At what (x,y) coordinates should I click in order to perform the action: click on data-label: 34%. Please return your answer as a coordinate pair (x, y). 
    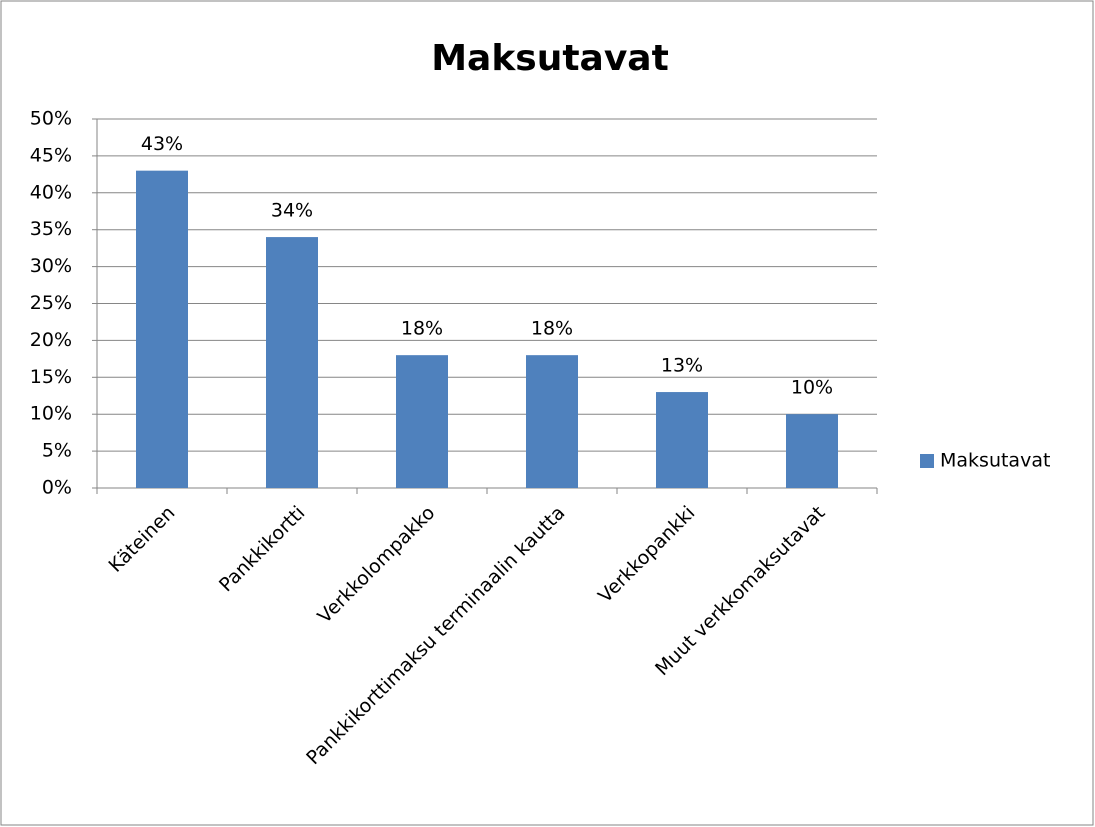
    Looking at the image, I should click on (292, 211).